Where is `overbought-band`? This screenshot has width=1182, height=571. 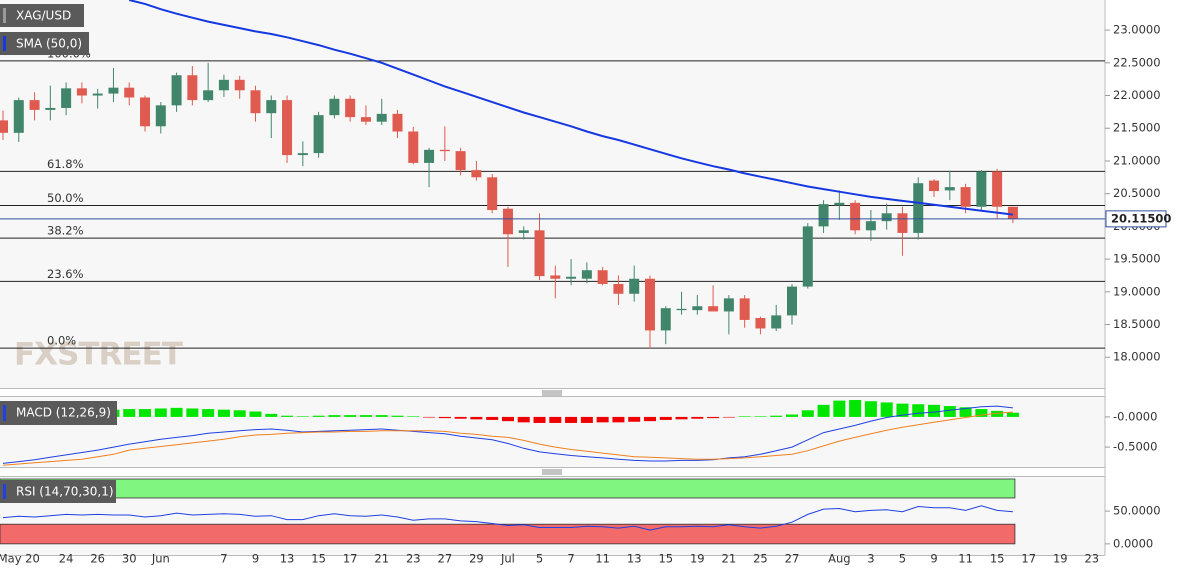 overbought-band is located at coordinates (508, 488).